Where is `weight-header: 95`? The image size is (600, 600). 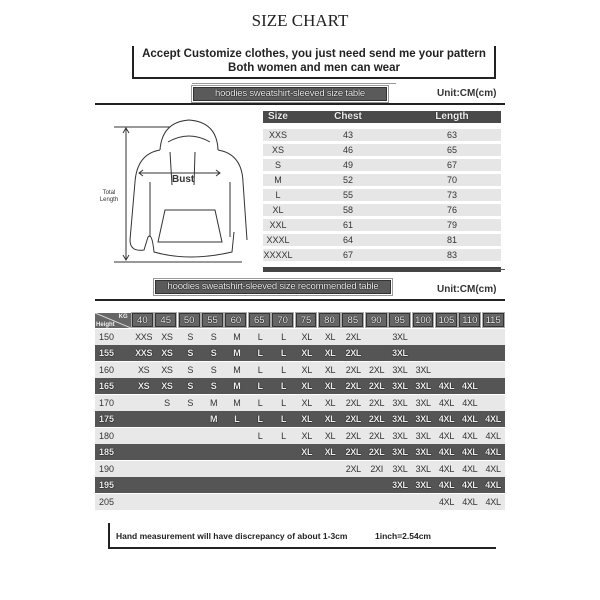
weight-header: 95 is located at coordinates (400, 320).